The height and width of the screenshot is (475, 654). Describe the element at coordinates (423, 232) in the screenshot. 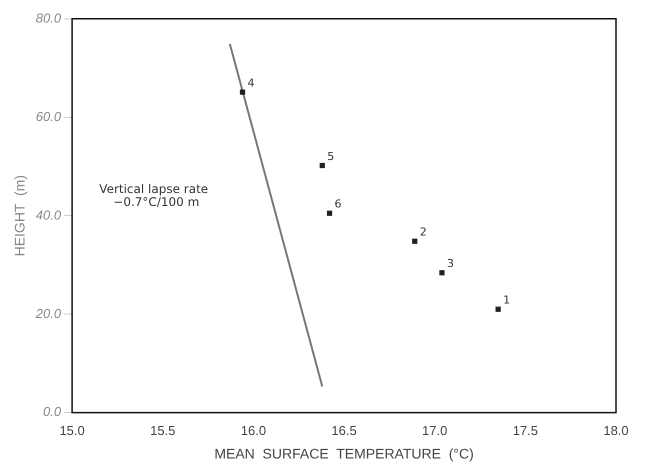

I see `annotation: 2` at that location.